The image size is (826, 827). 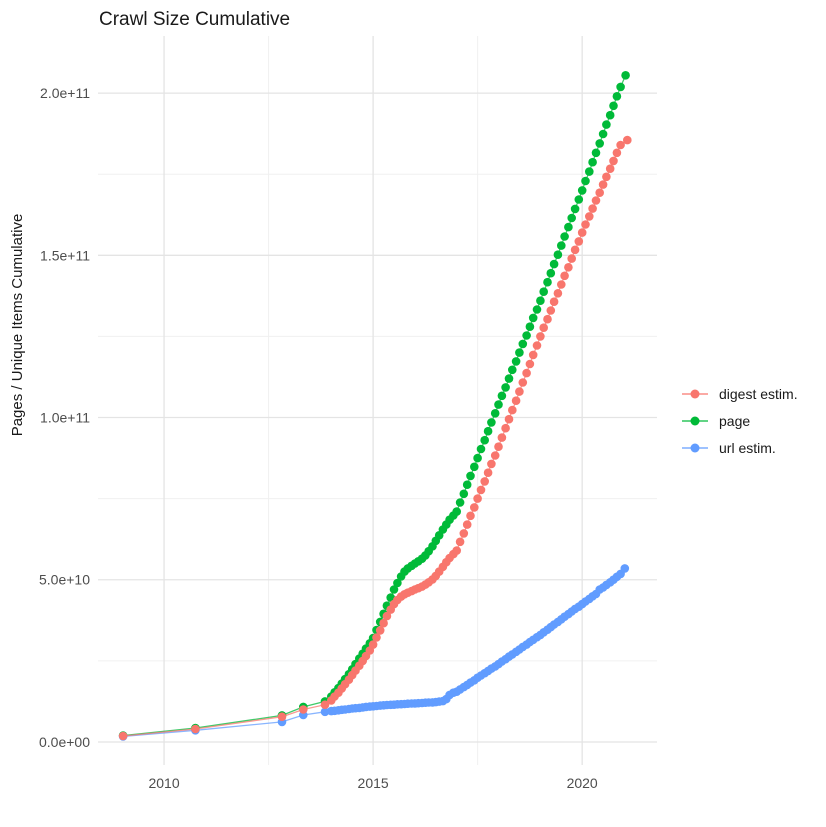 I want to click on legend-item-page: page, so click(x=716, y=421).